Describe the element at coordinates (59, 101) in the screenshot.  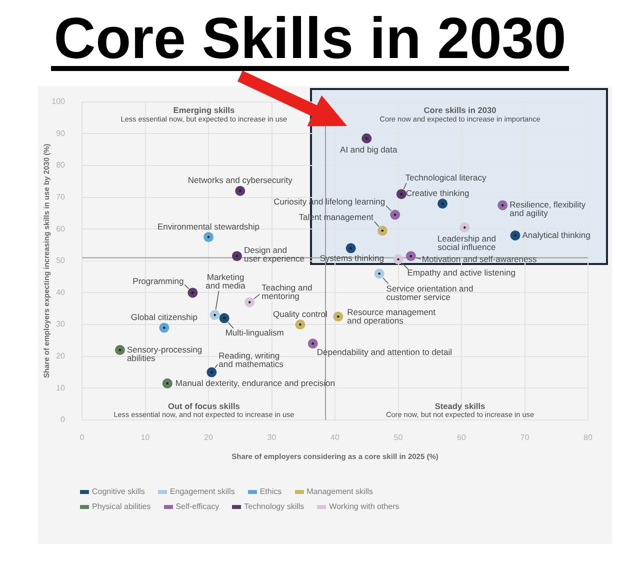
I see `y-tick-label: 100` at that location.